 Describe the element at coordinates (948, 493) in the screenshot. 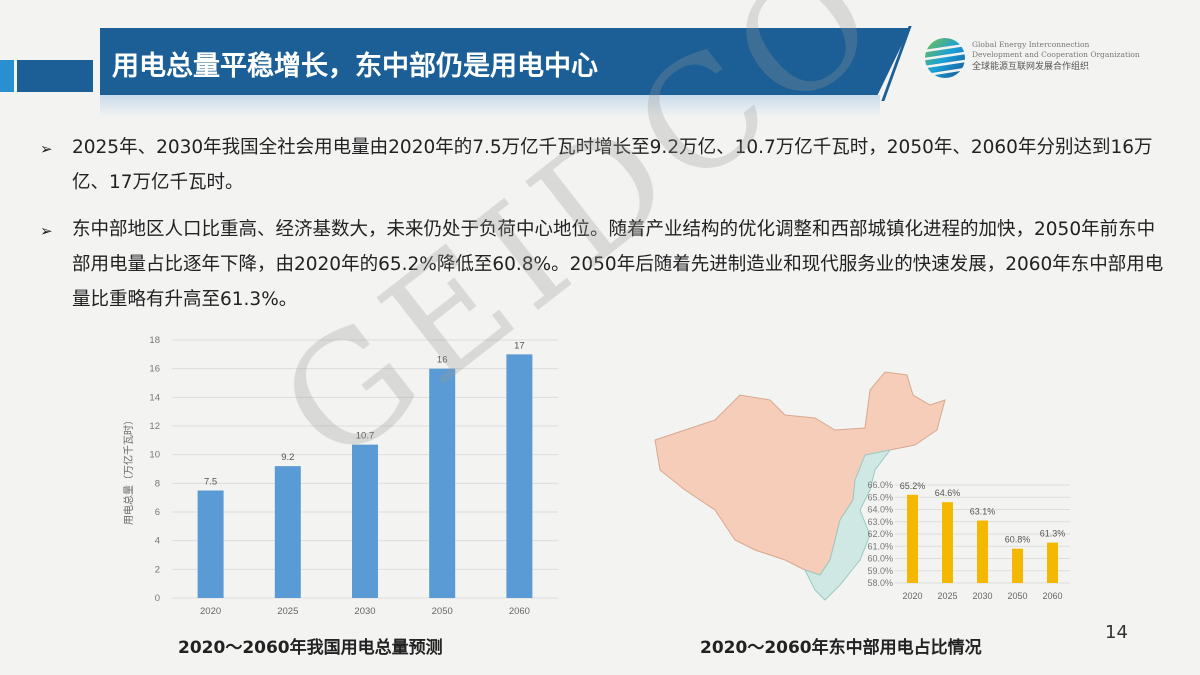

I see `data-label: 64.6%` at that location.